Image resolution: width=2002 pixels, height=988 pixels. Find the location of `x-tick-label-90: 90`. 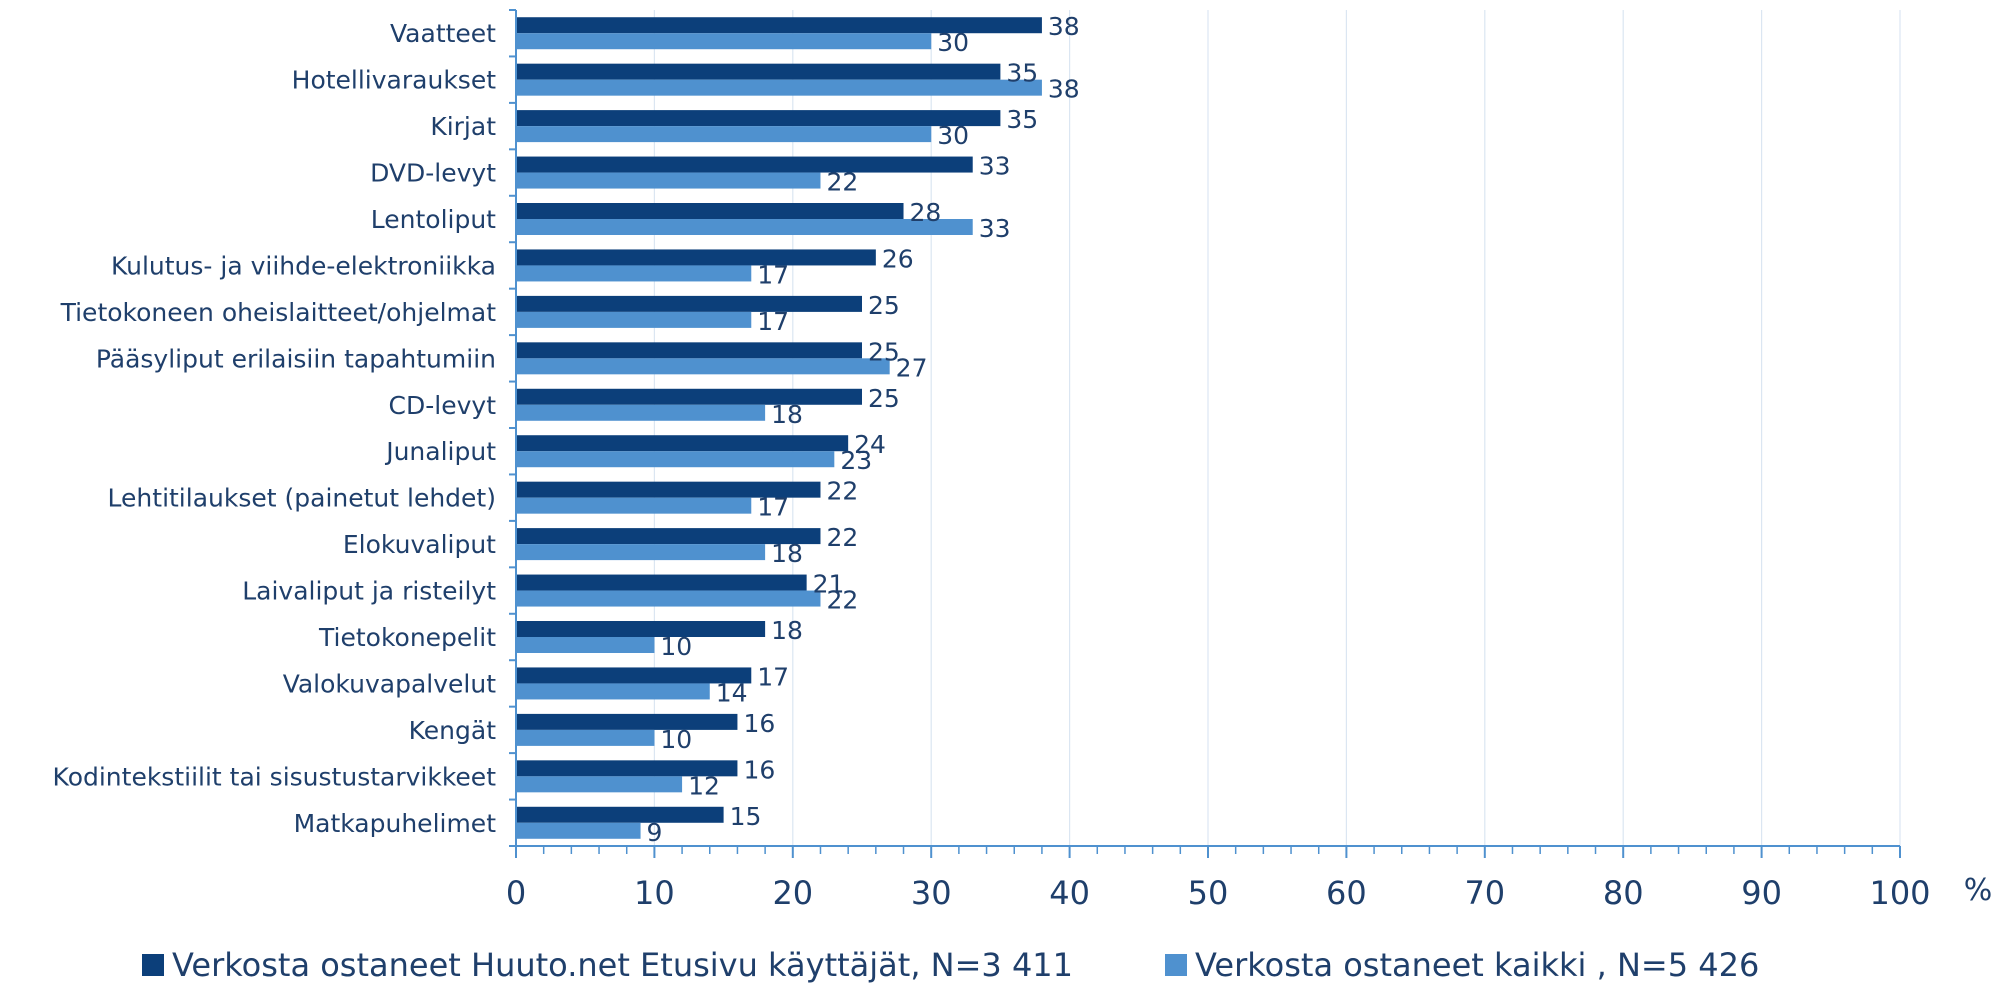

x-tick-label-90: 90 is located at coordinates (1761, 893).